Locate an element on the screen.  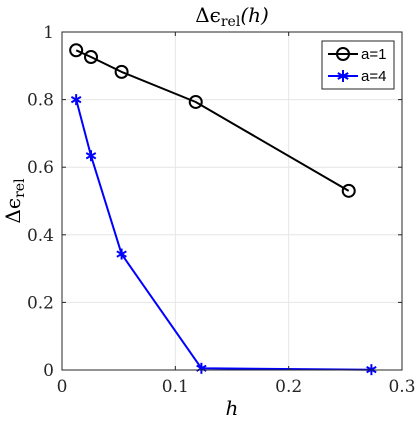
y-tick-label: 0.4 is located at coordinates (40, 236).